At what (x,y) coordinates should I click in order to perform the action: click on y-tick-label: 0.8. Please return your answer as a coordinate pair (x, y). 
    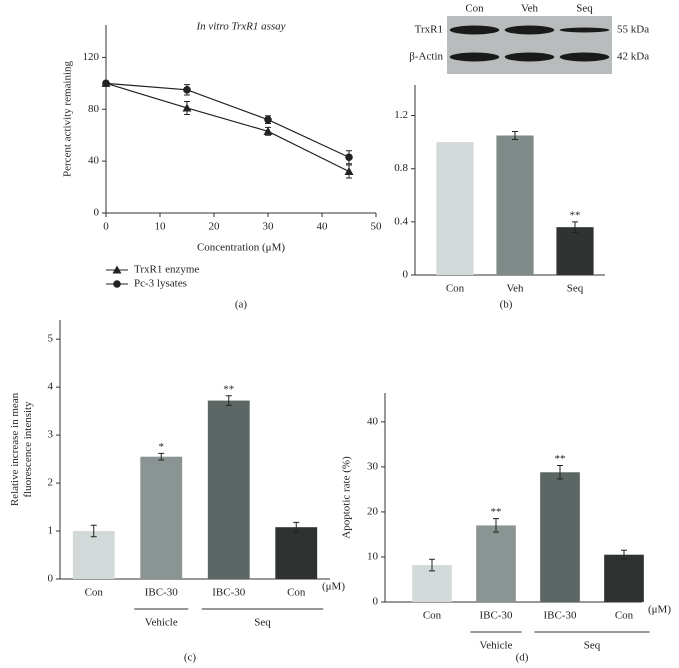
    Looking at the image, I should click on (401, 168).